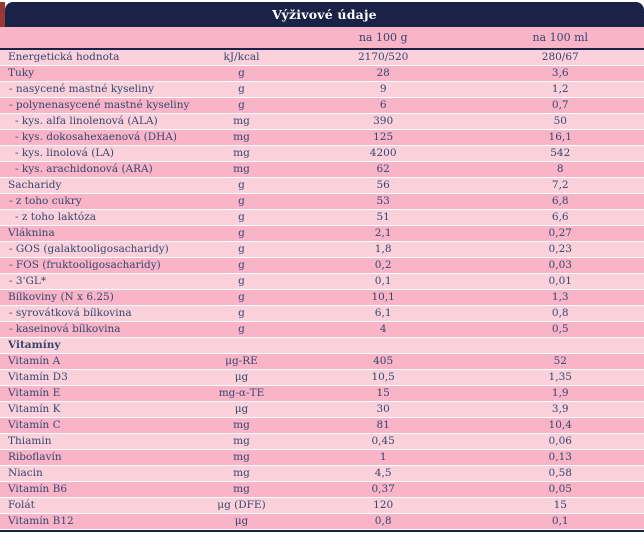  What do you see at coordinates (383, 281) in the screenshot?
I see `row-value-per-100g: 0,1` at bounding box center [383, 281].